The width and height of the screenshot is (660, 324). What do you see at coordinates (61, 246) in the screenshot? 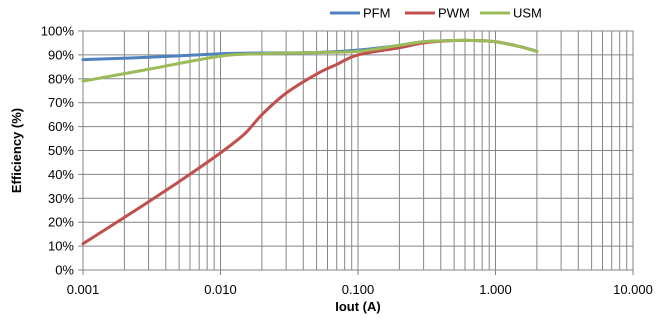
I see `y-tick-label: 10%` at bounding box center [61, 246].